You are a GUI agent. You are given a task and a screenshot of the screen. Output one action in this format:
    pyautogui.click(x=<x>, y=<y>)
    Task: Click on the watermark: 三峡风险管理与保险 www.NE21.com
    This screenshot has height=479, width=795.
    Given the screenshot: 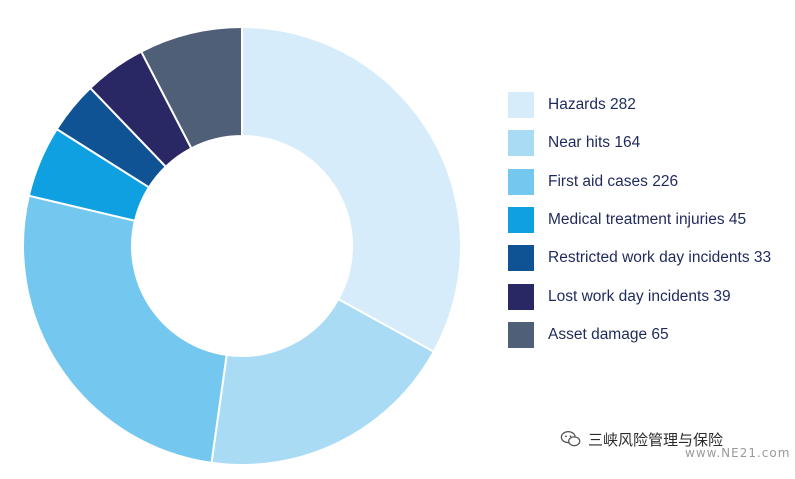 What is the action you would take?
    pyautogui.click(x=674, y=444)
    